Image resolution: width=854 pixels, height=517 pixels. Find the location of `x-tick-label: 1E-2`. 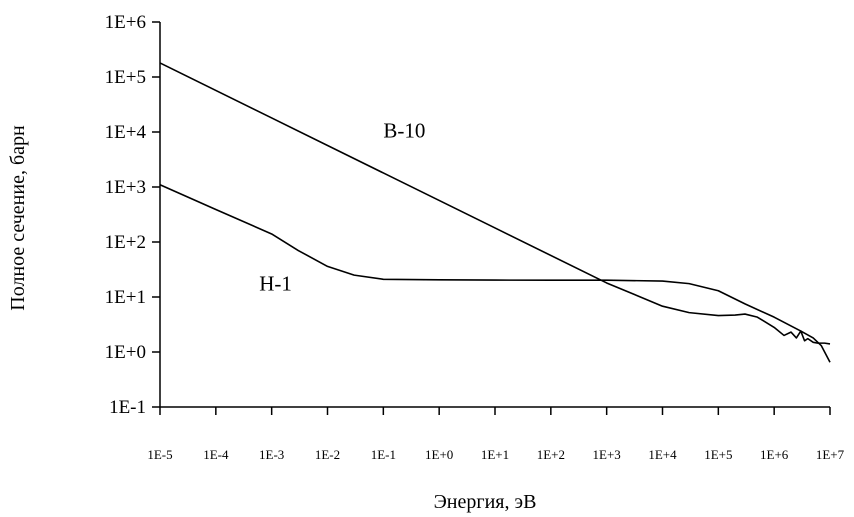

x-tick-label: 1E-2 is located at coordinates (327, 454).